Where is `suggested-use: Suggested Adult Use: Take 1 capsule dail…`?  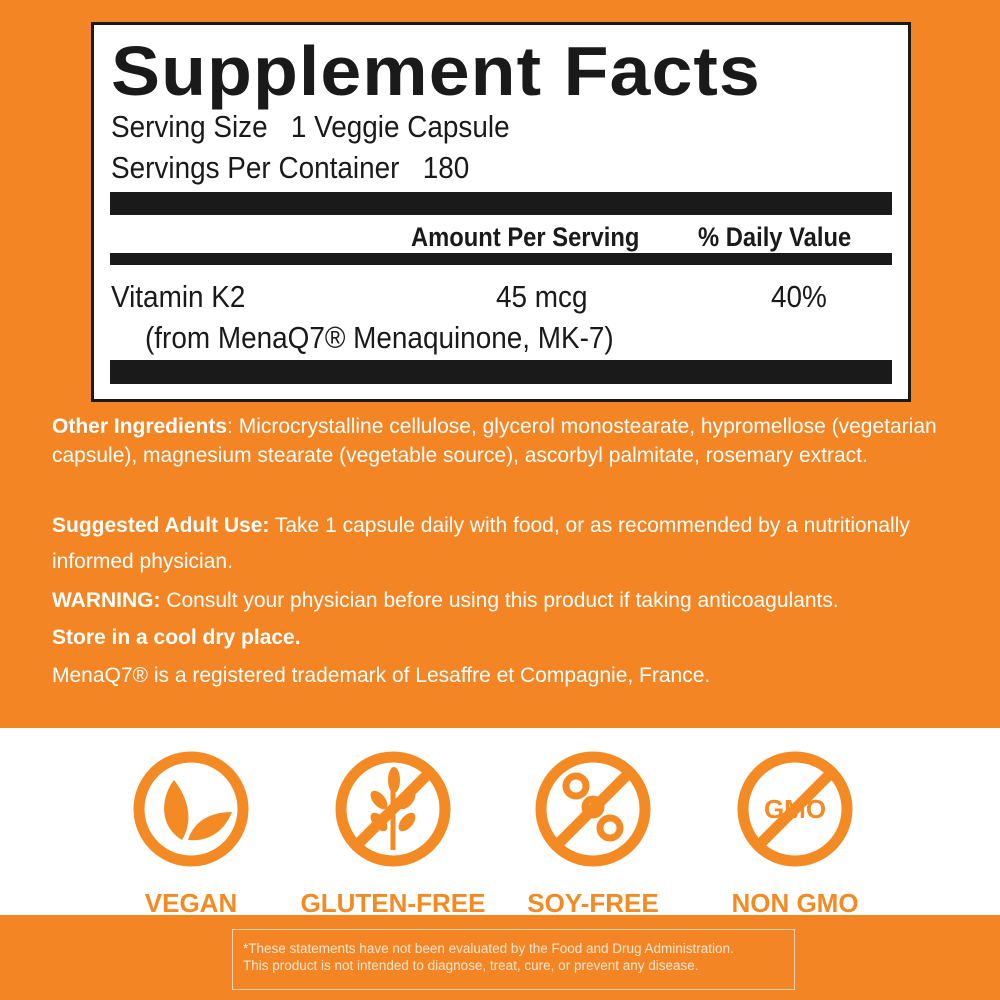
suggested-use: Suggested Adult Use: Take 1 capsule dail… is located at coordinates (517, 544).